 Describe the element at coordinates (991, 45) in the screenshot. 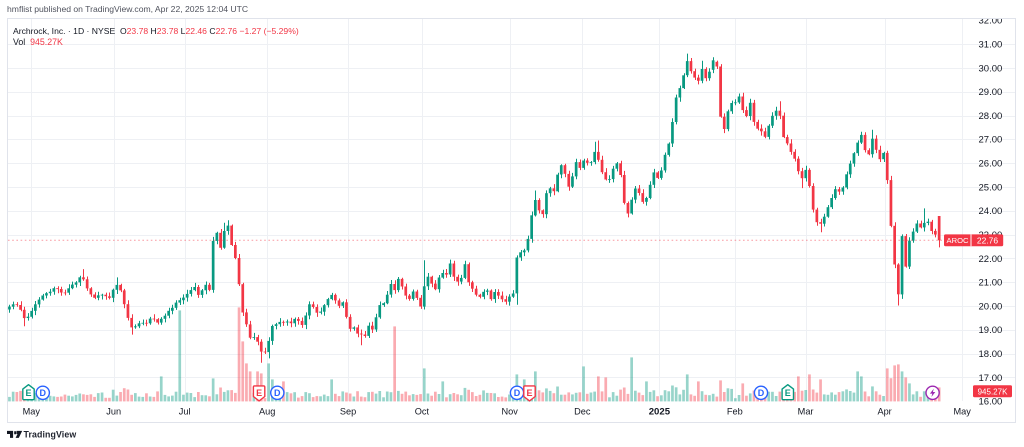

I see `svg-text: 31.00` at that location.